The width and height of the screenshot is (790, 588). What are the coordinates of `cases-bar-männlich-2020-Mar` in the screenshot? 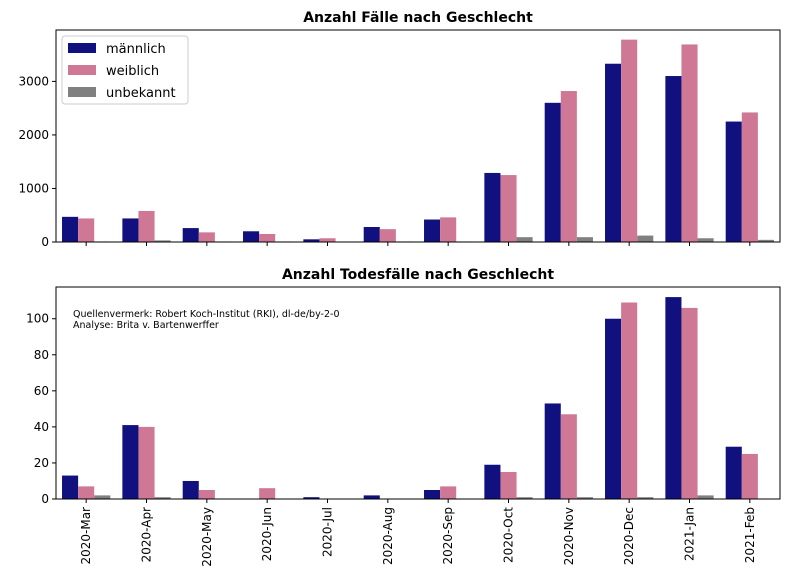 It's located at (70, 229).